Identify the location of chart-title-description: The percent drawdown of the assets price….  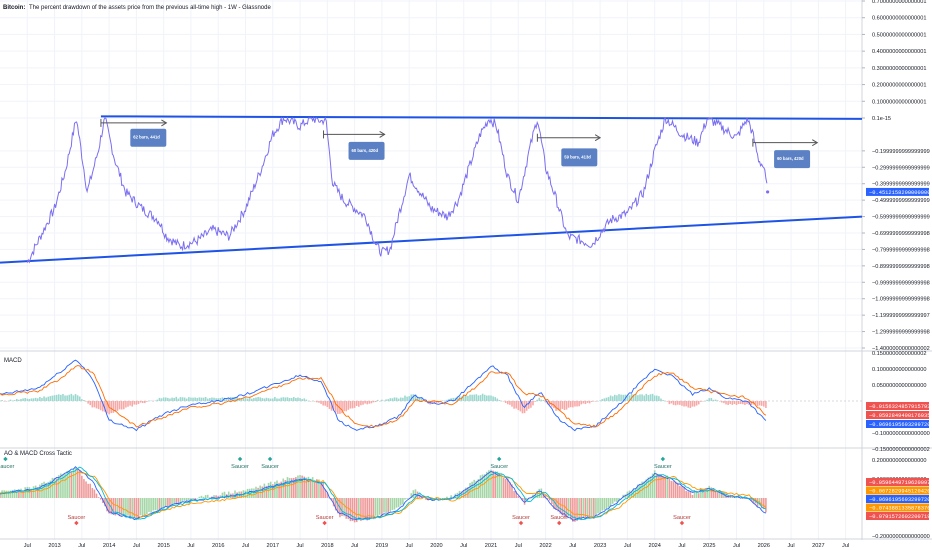
(150, 8).